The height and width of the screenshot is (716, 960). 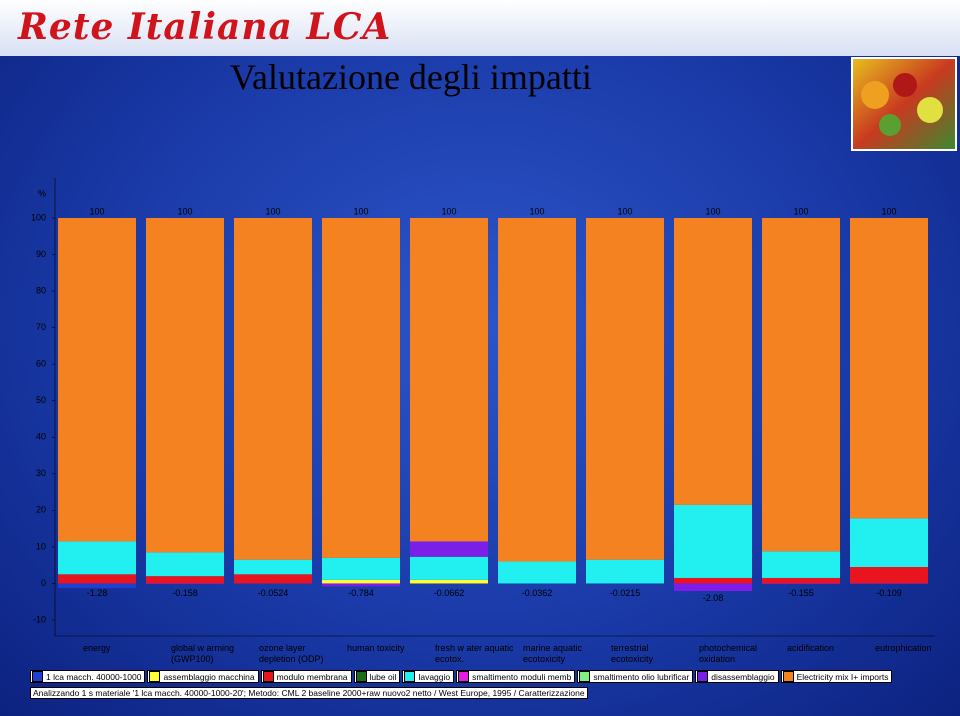 I want to click on legend-label: smaltimento moduli memb, so click(x=522, y=676).